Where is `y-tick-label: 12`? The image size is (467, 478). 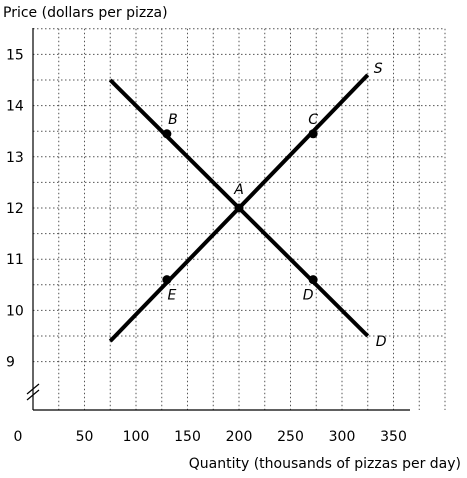 y-tick-label: 12 is located at coordinates (15, 209).